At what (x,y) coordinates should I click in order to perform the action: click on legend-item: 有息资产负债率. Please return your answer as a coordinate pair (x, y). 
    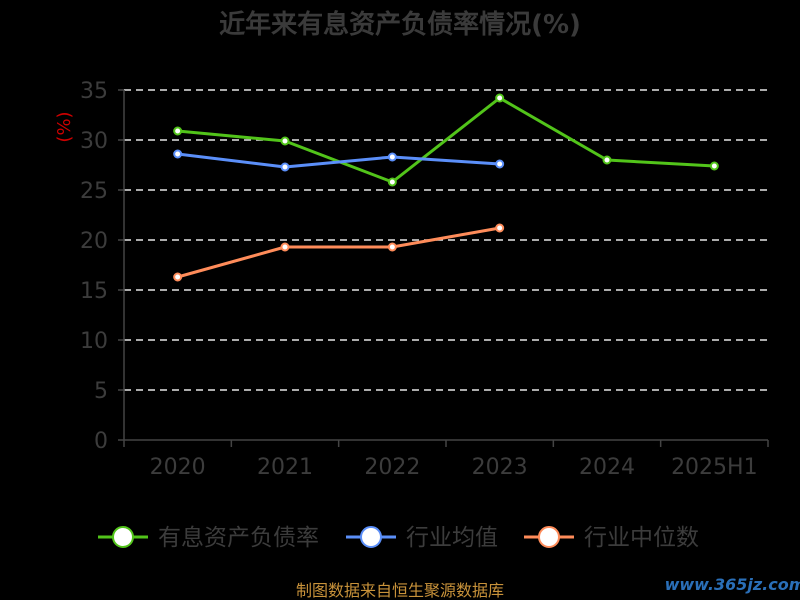
    Looking at the image, I should click on (208, 538).